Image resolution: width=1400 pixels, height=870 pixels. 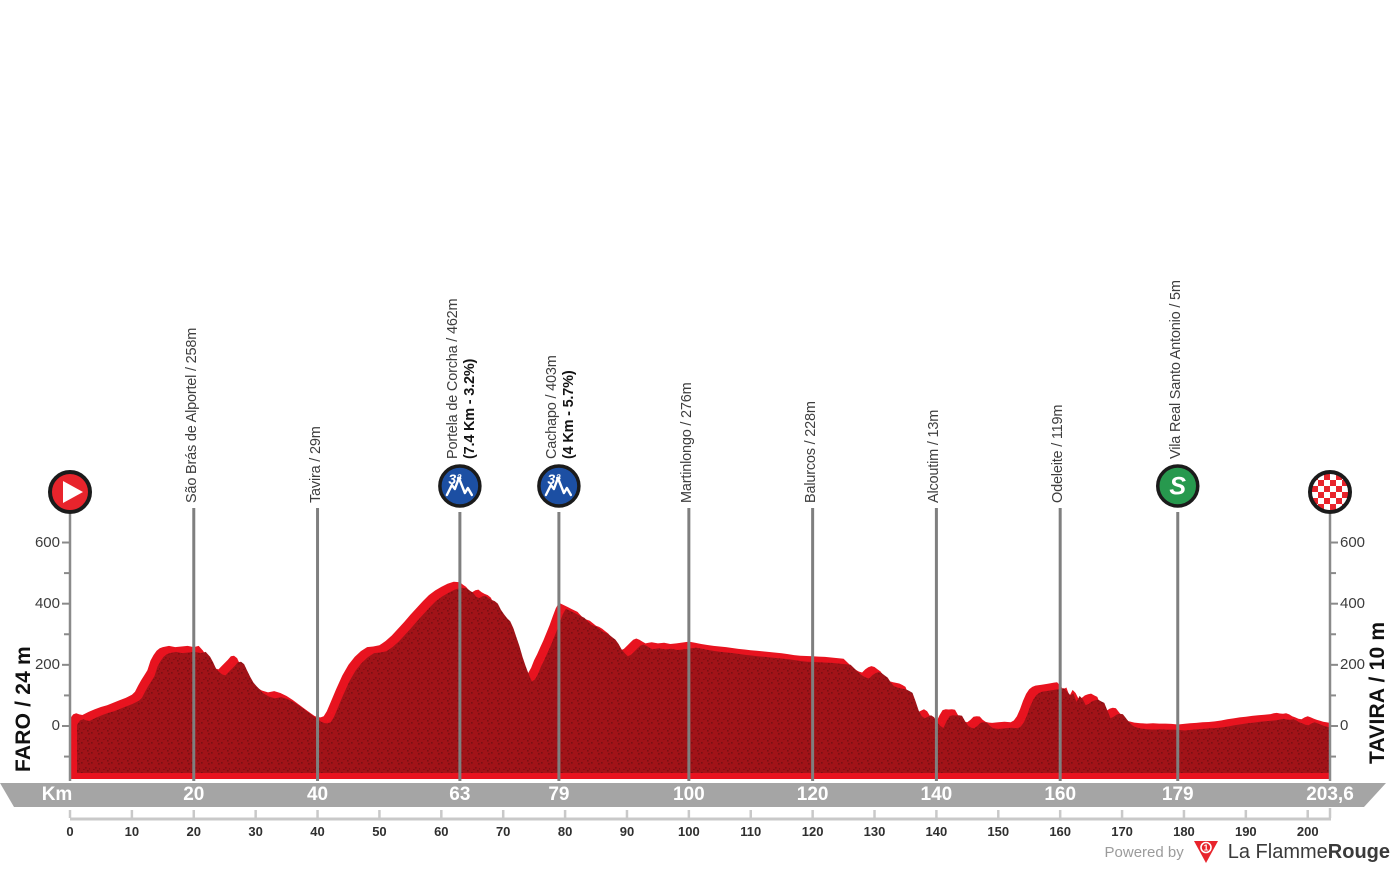 What do you see at coordinates (1377, 692) in the screenshot?
I see `finish-location-label: TAVIRA / 10 m` at bounding box center [1377, 692].